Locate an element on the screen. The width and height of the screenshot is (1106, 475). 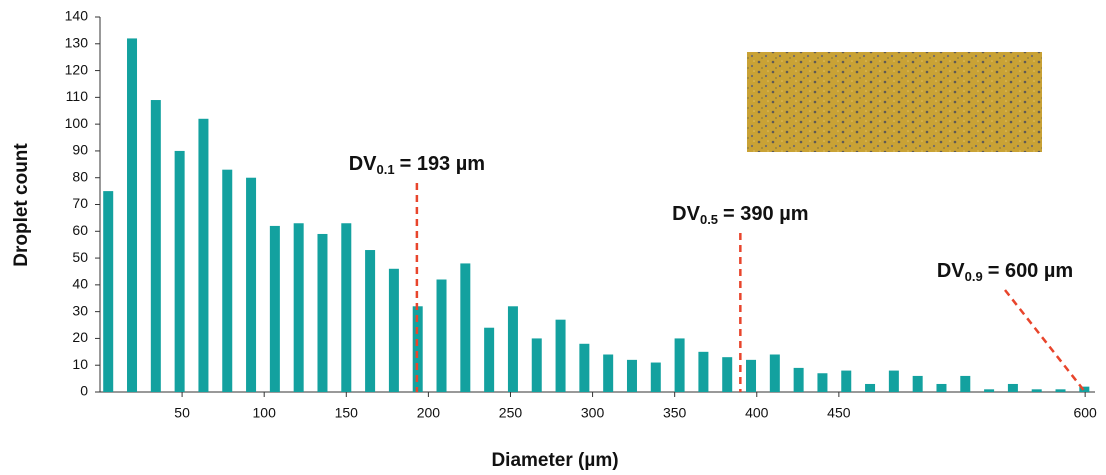
annotation: DV0.1 = 193 µm is located at coordinates (417, 165).